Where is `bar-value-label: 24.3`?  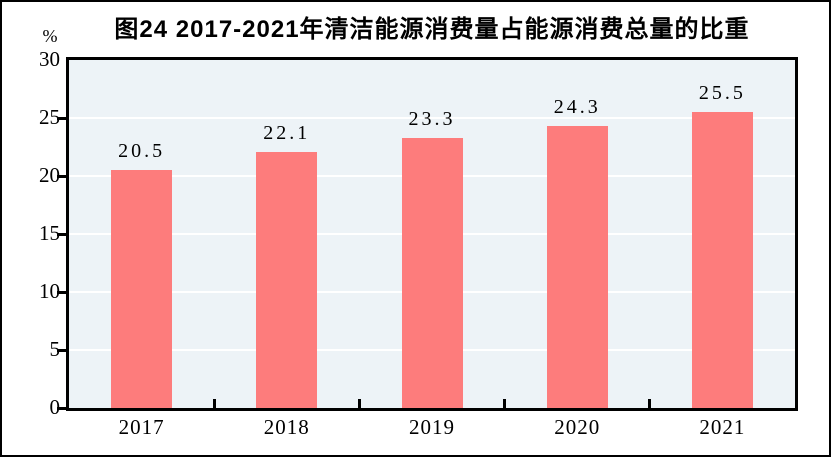
bar-value-label: 24.3 is located at coordinates (577, 107).